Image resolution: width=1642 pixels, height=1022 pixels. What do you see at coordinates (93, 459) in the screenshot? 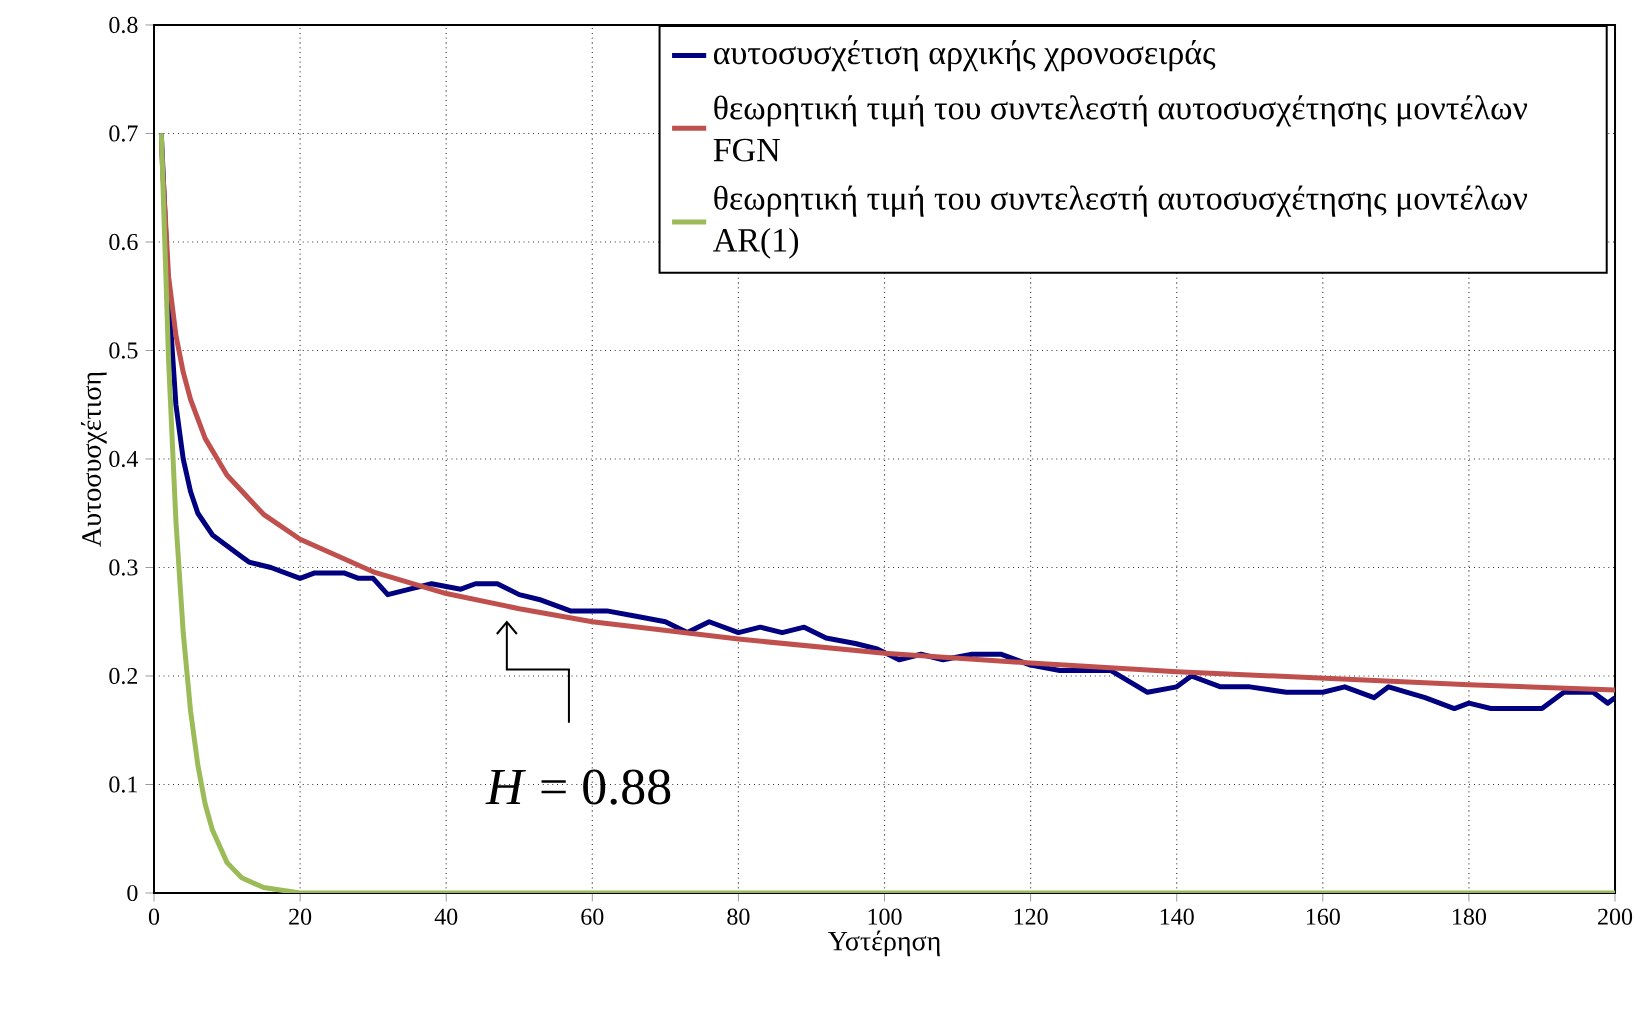
I see `y-axis-title: Αυτοσυσχέτιση` at bounding box center [93, 459].